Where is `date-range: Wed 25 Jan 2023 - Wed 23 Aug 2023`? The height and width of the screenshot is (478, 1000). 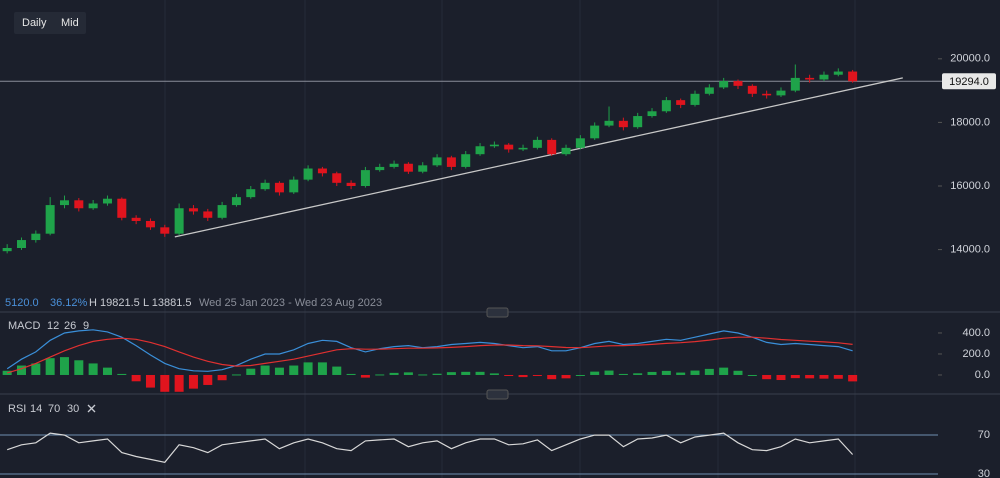 date-range: Wed 25 Jan 2023 - Wed 23 Aug 2023 is located at coordinates (290, 303).